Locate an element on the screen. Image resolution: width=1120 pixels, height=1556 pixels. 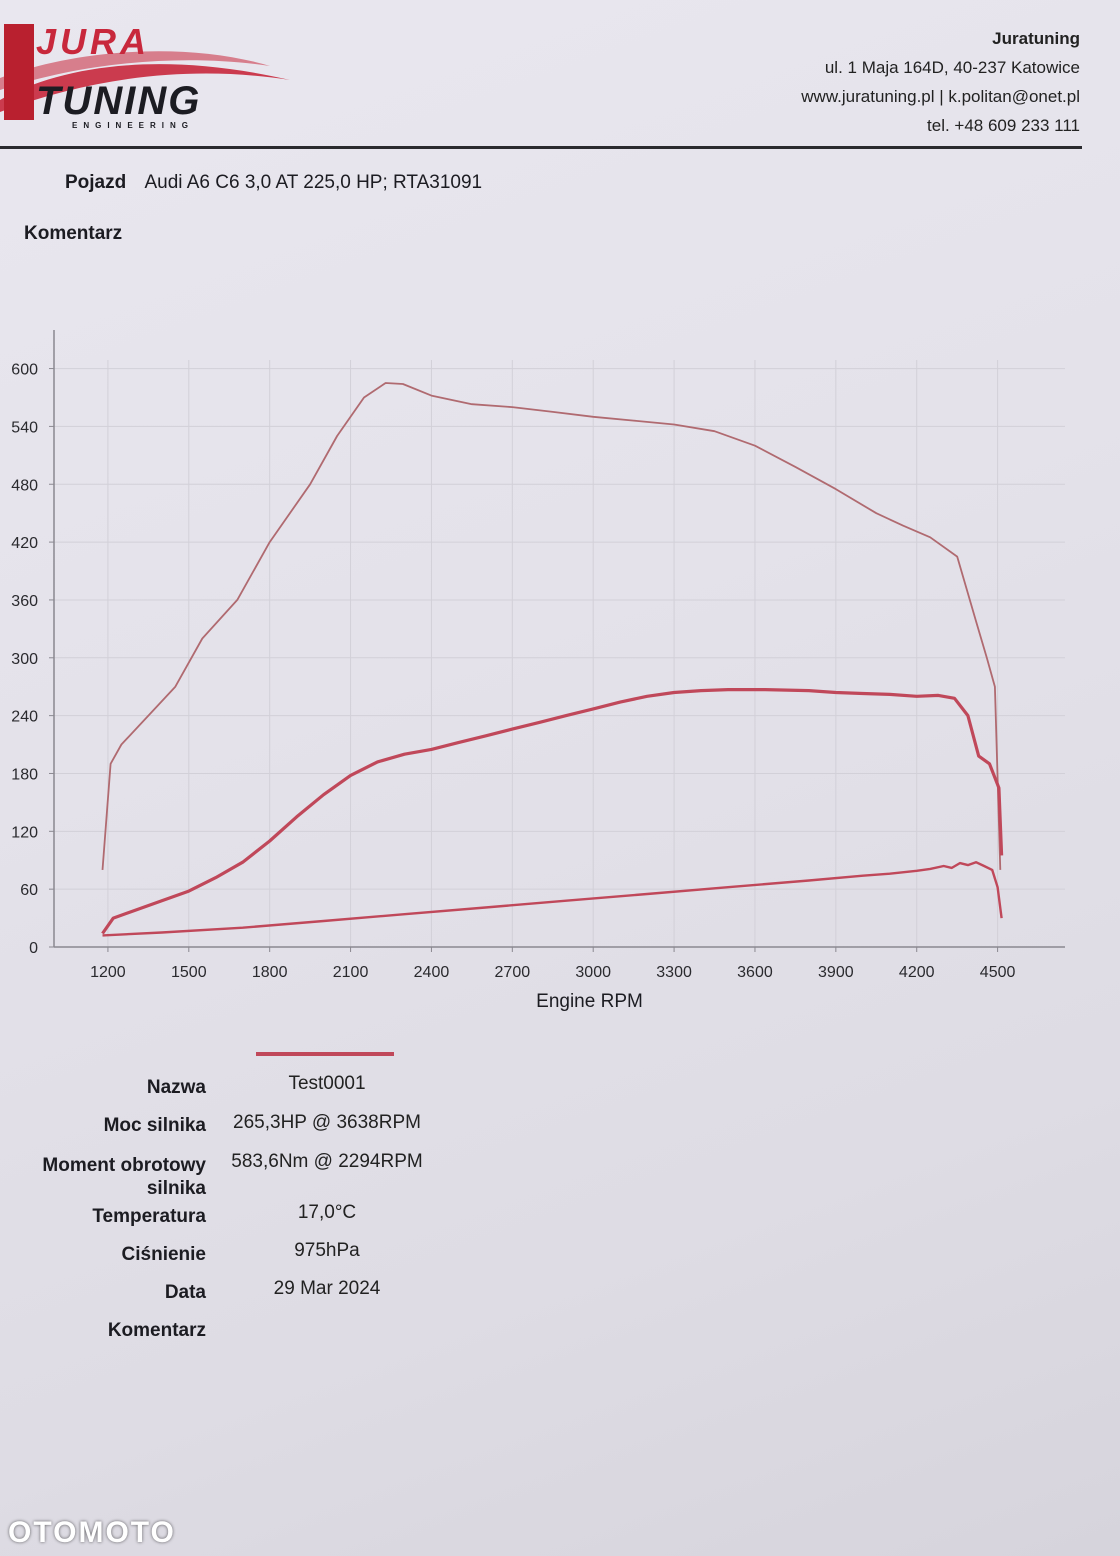
temperature-label: Temperatura is located at coordinates (149, 1216).